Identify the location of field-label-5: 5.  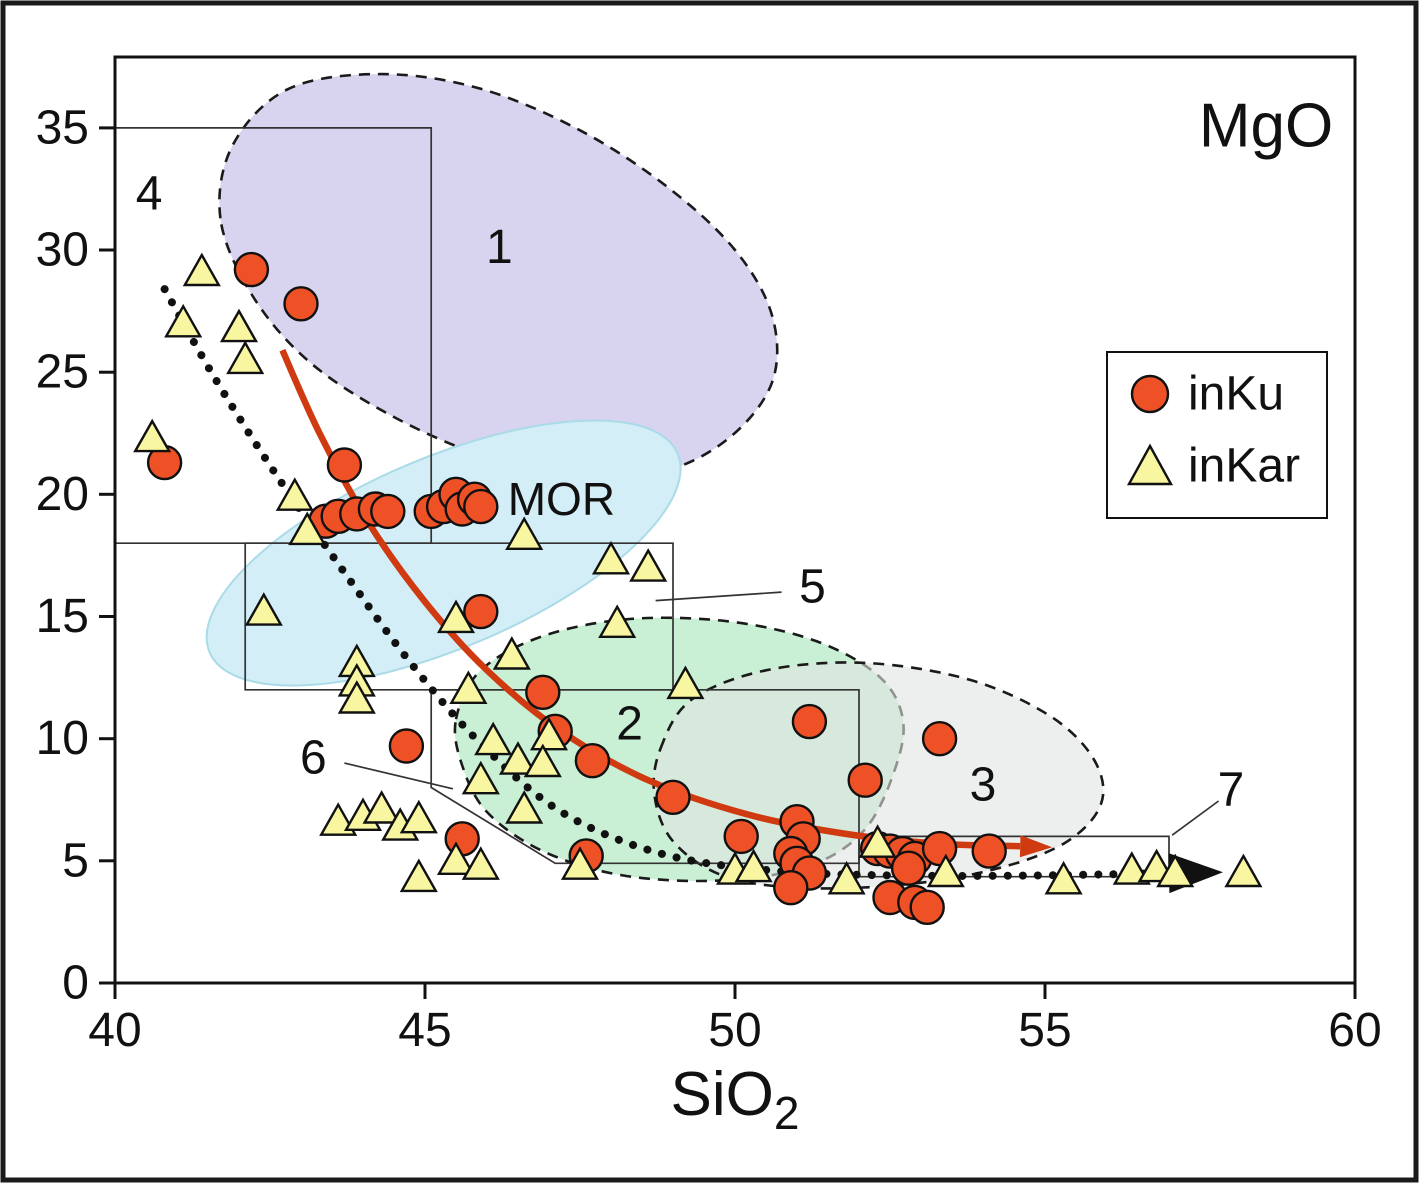
(812, 587).